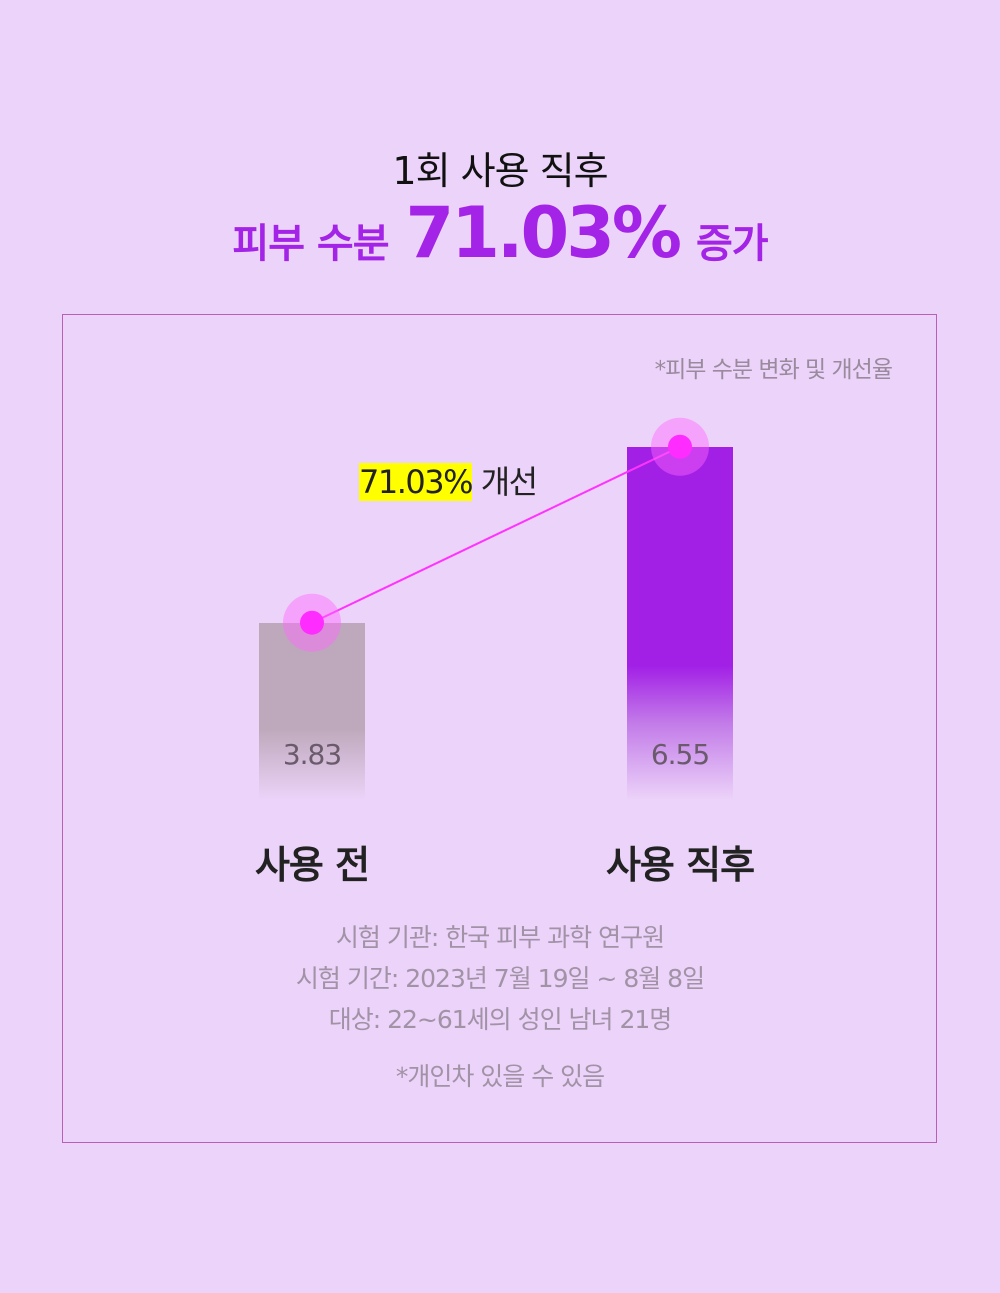 This screenshot has height=1293, width=1000. Describe the element at coordinates (773, 370) in the screenshot. I see `chart-title: *피부 수분 변화 및 개선율` at that location.